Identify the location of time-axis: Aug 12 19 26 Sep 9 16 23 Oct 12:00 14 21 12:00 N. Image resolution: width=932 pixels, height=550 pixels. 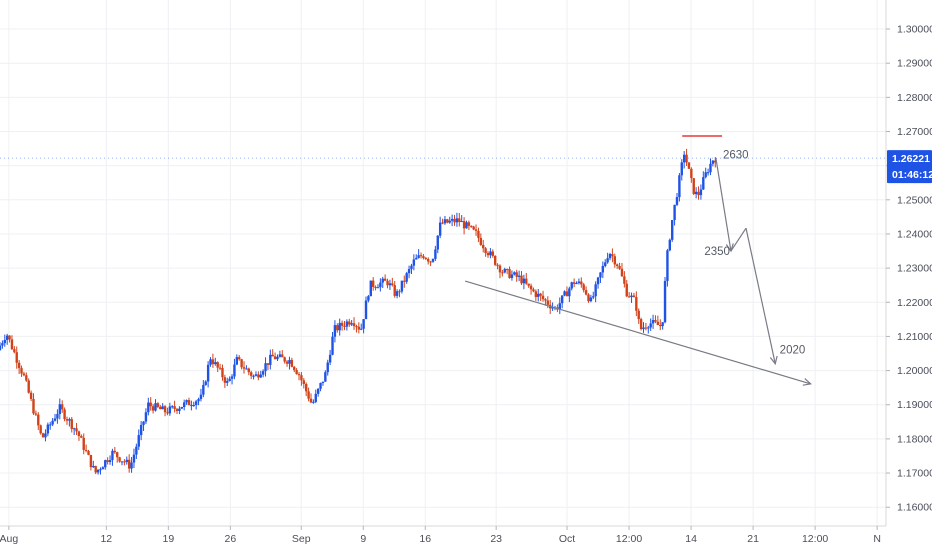
(466, 537).